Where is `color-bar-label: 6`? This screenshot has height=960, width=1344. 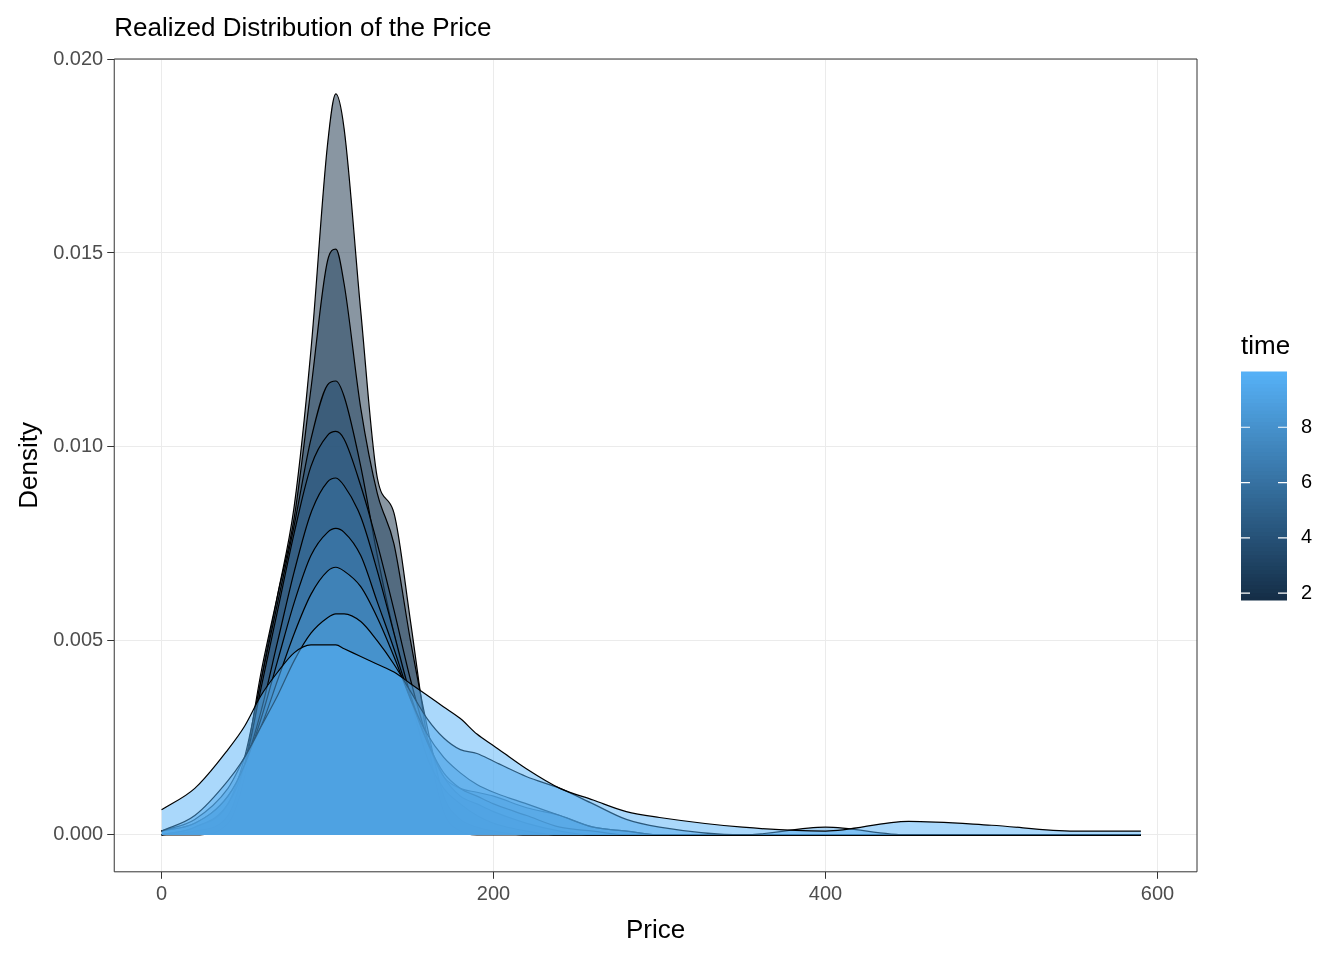
color-bar-label: 6 is located at coordinates (1307, 481).